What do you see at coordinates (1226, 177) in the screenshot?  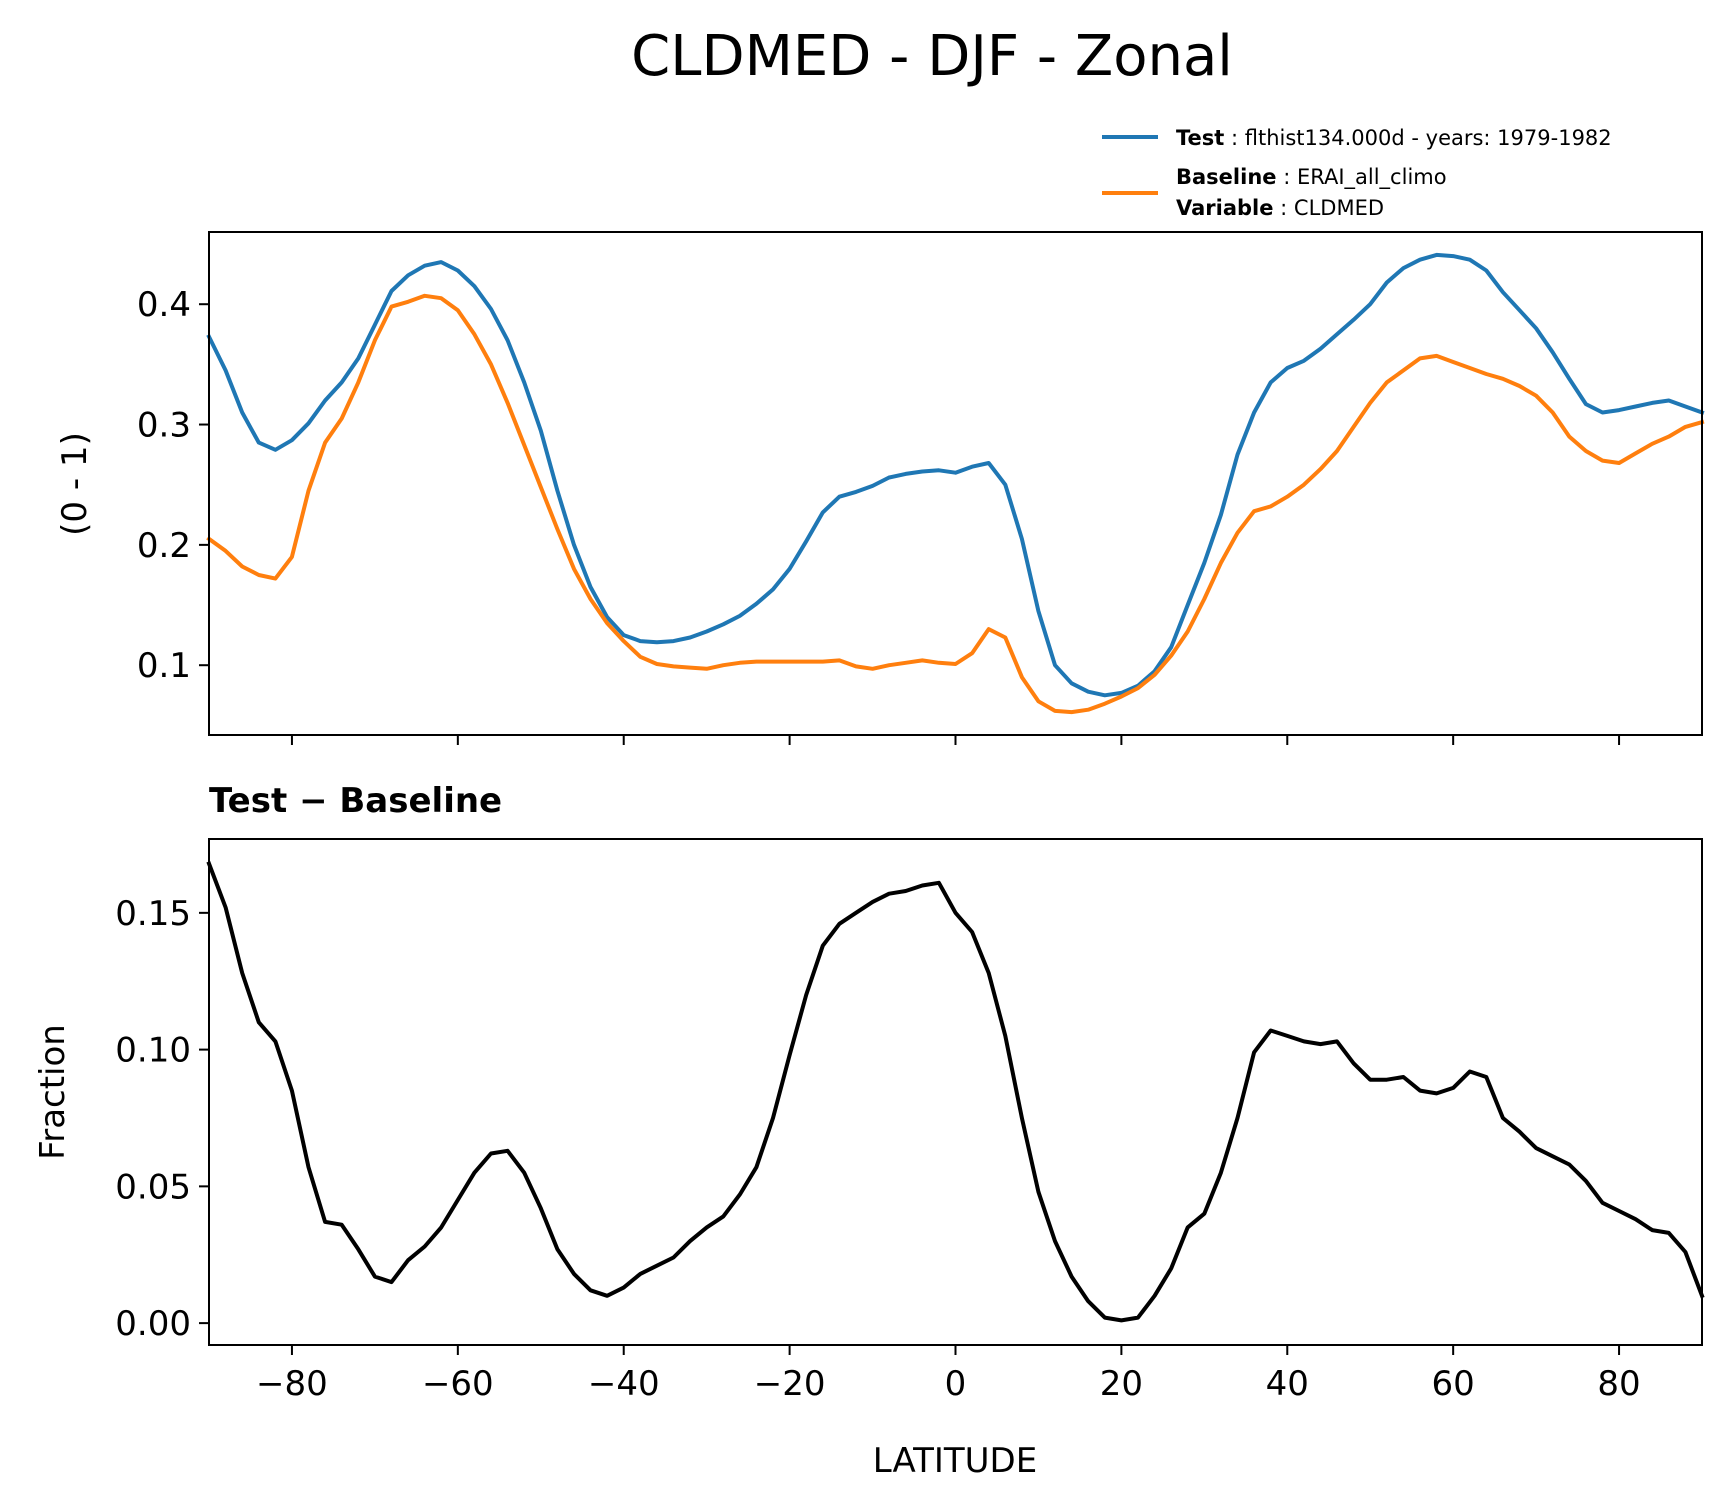 I see `legend-baseline-label: Baseline` at bounding box center [1226, 177].